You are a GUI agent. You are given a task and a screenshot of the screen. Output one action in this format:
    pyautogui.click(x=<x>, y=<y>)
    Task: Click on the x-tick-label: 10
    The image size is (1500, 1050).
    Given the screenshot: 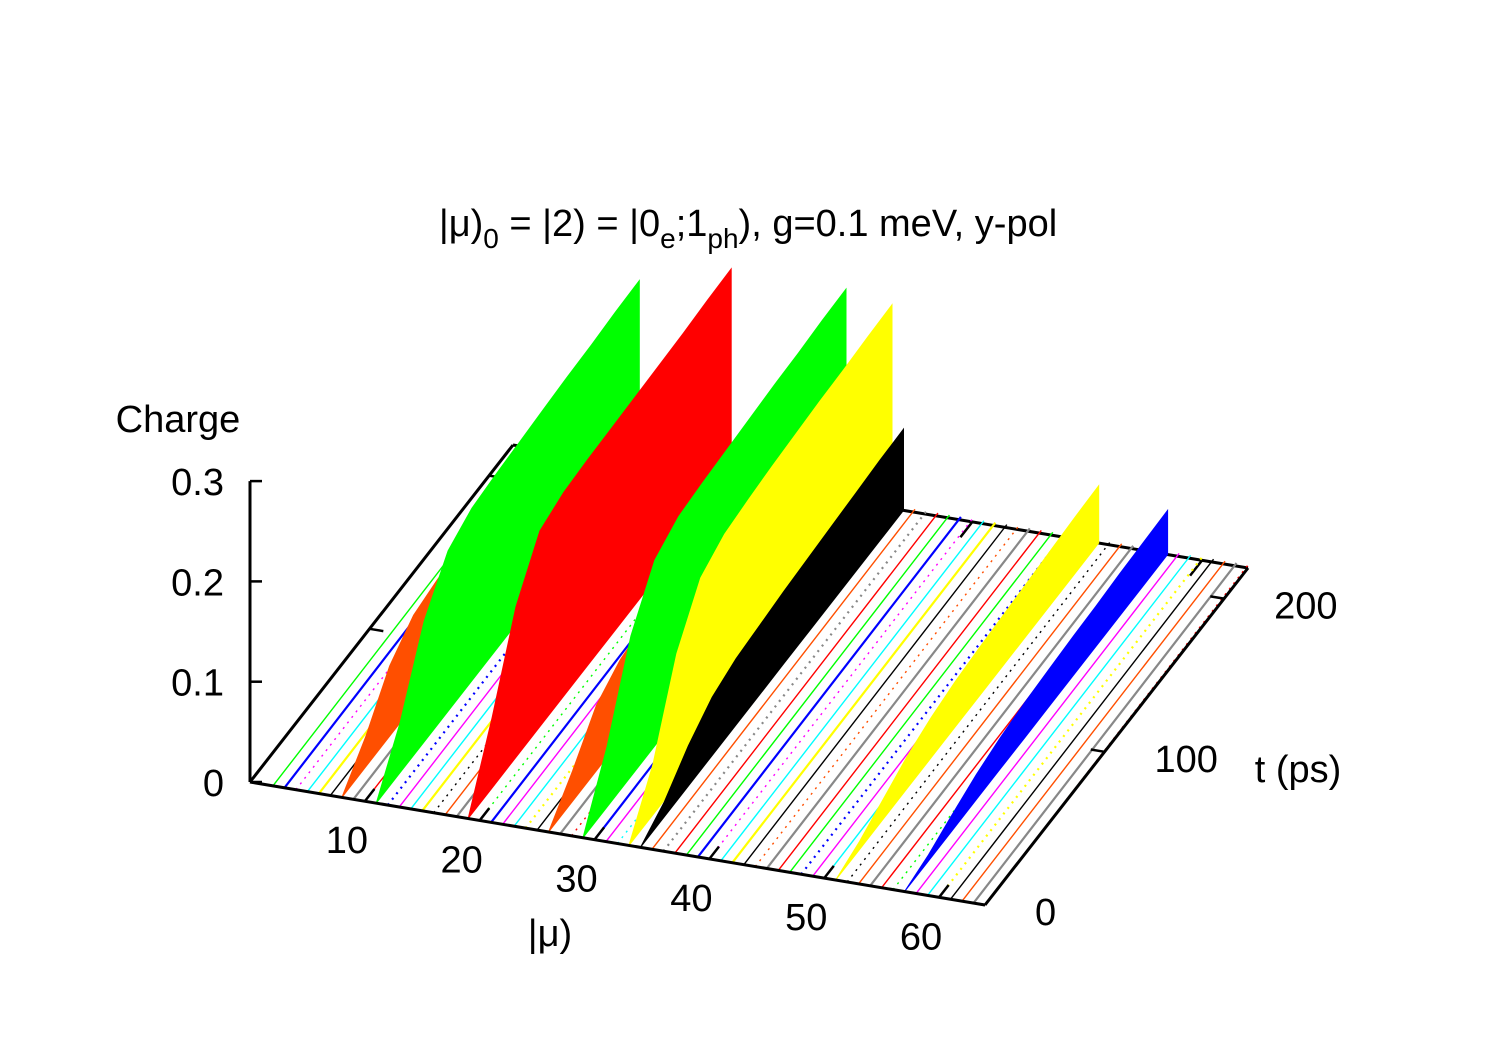 What is the action you would take?
    pyautogui.click(x=347, y=841)
    